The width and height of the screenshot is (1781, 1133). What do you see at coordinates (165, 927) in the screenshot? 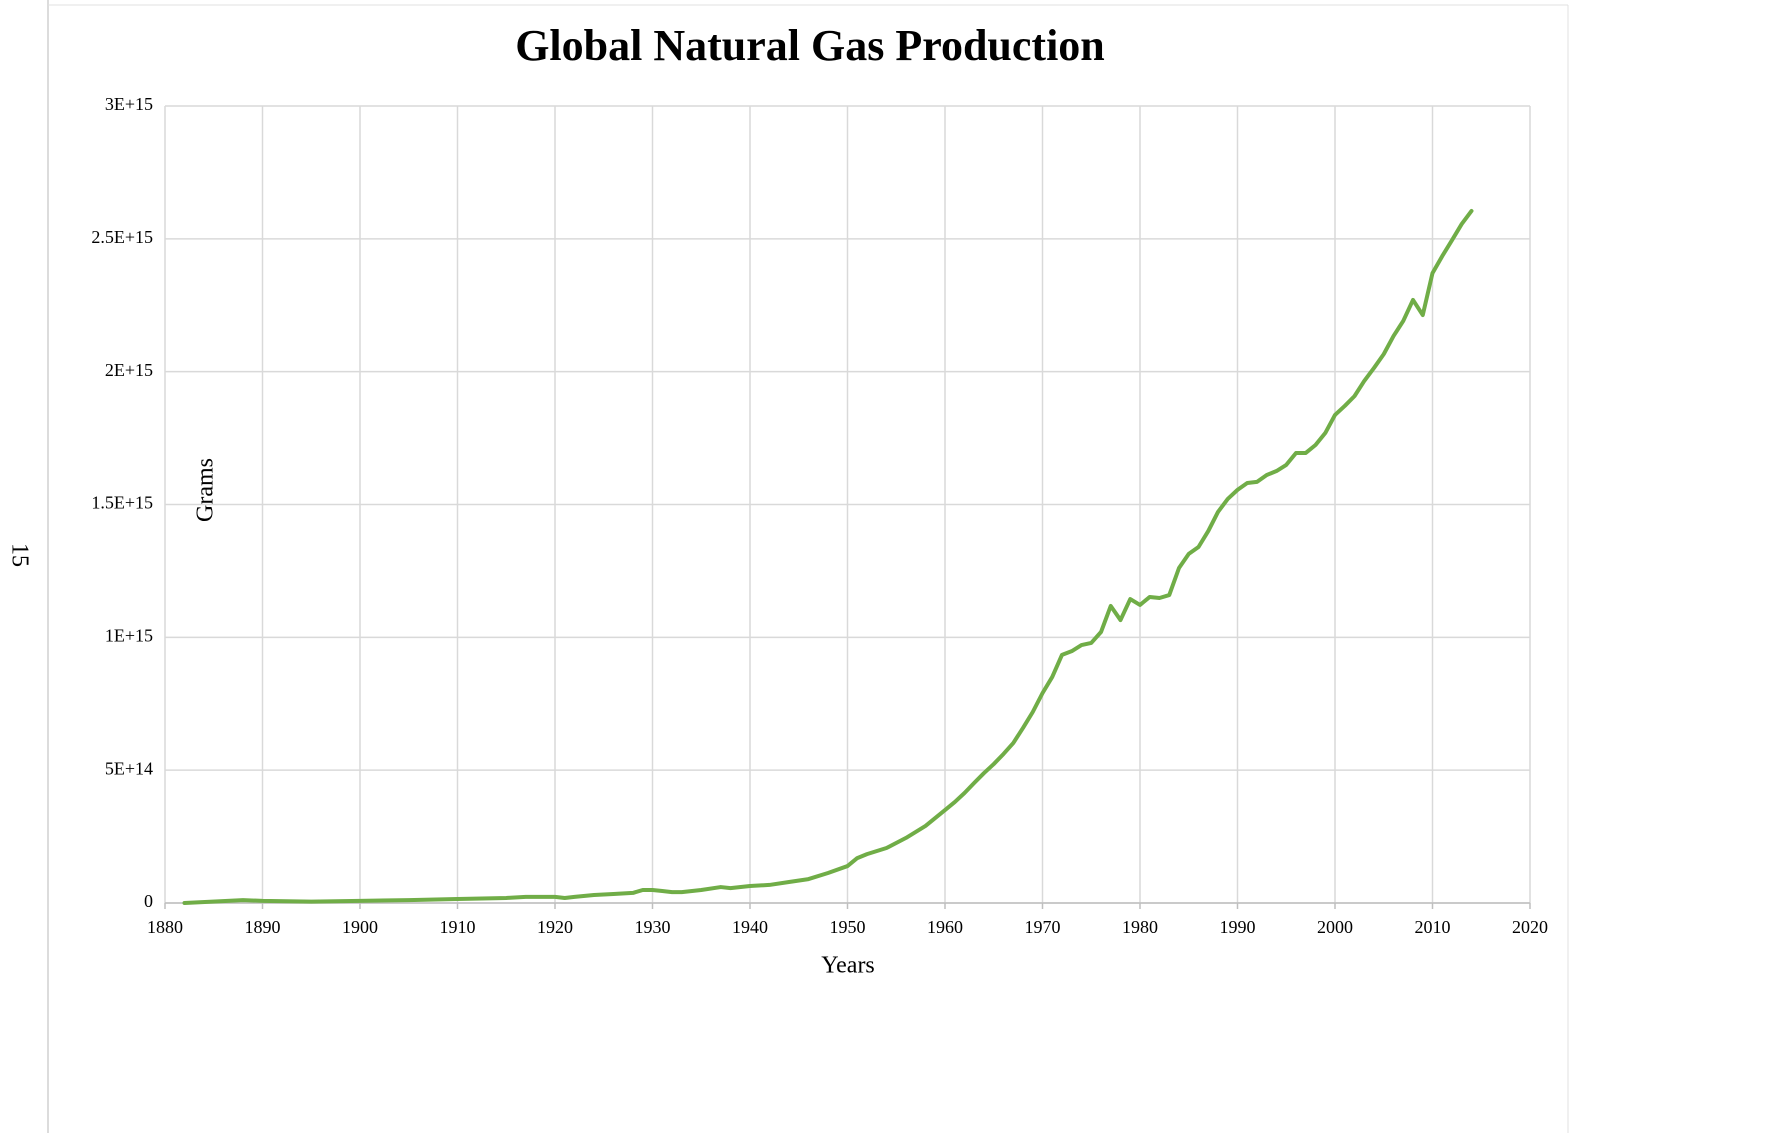
I see `x-tick-label: 1880` at bounding box center [165, 927].